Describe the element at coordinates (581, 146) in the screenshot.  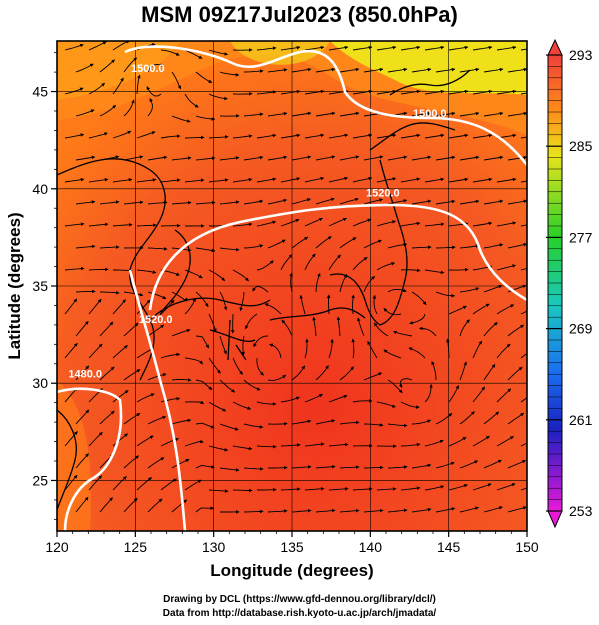
I see `colorbar-label: 285` at that location.